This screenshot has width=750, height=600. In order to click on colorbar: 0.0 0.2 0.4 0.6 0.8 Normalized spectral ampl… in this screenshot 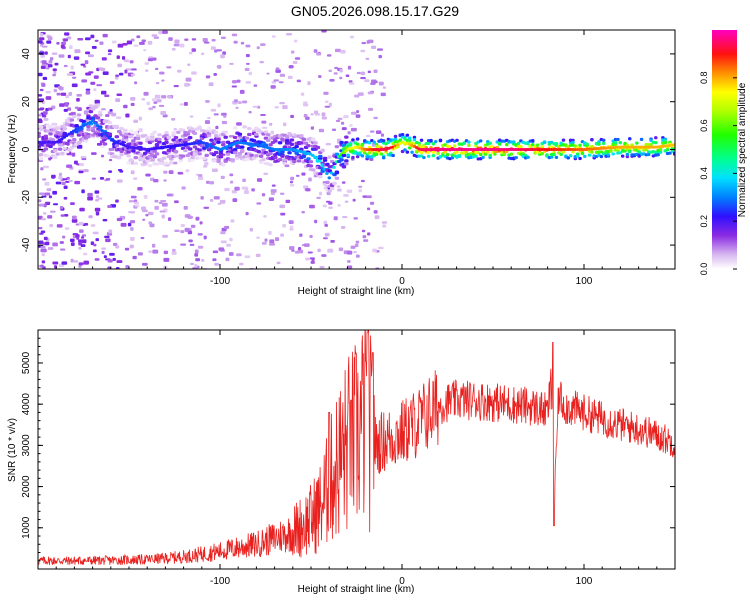, I will do `click(723, 152)`.